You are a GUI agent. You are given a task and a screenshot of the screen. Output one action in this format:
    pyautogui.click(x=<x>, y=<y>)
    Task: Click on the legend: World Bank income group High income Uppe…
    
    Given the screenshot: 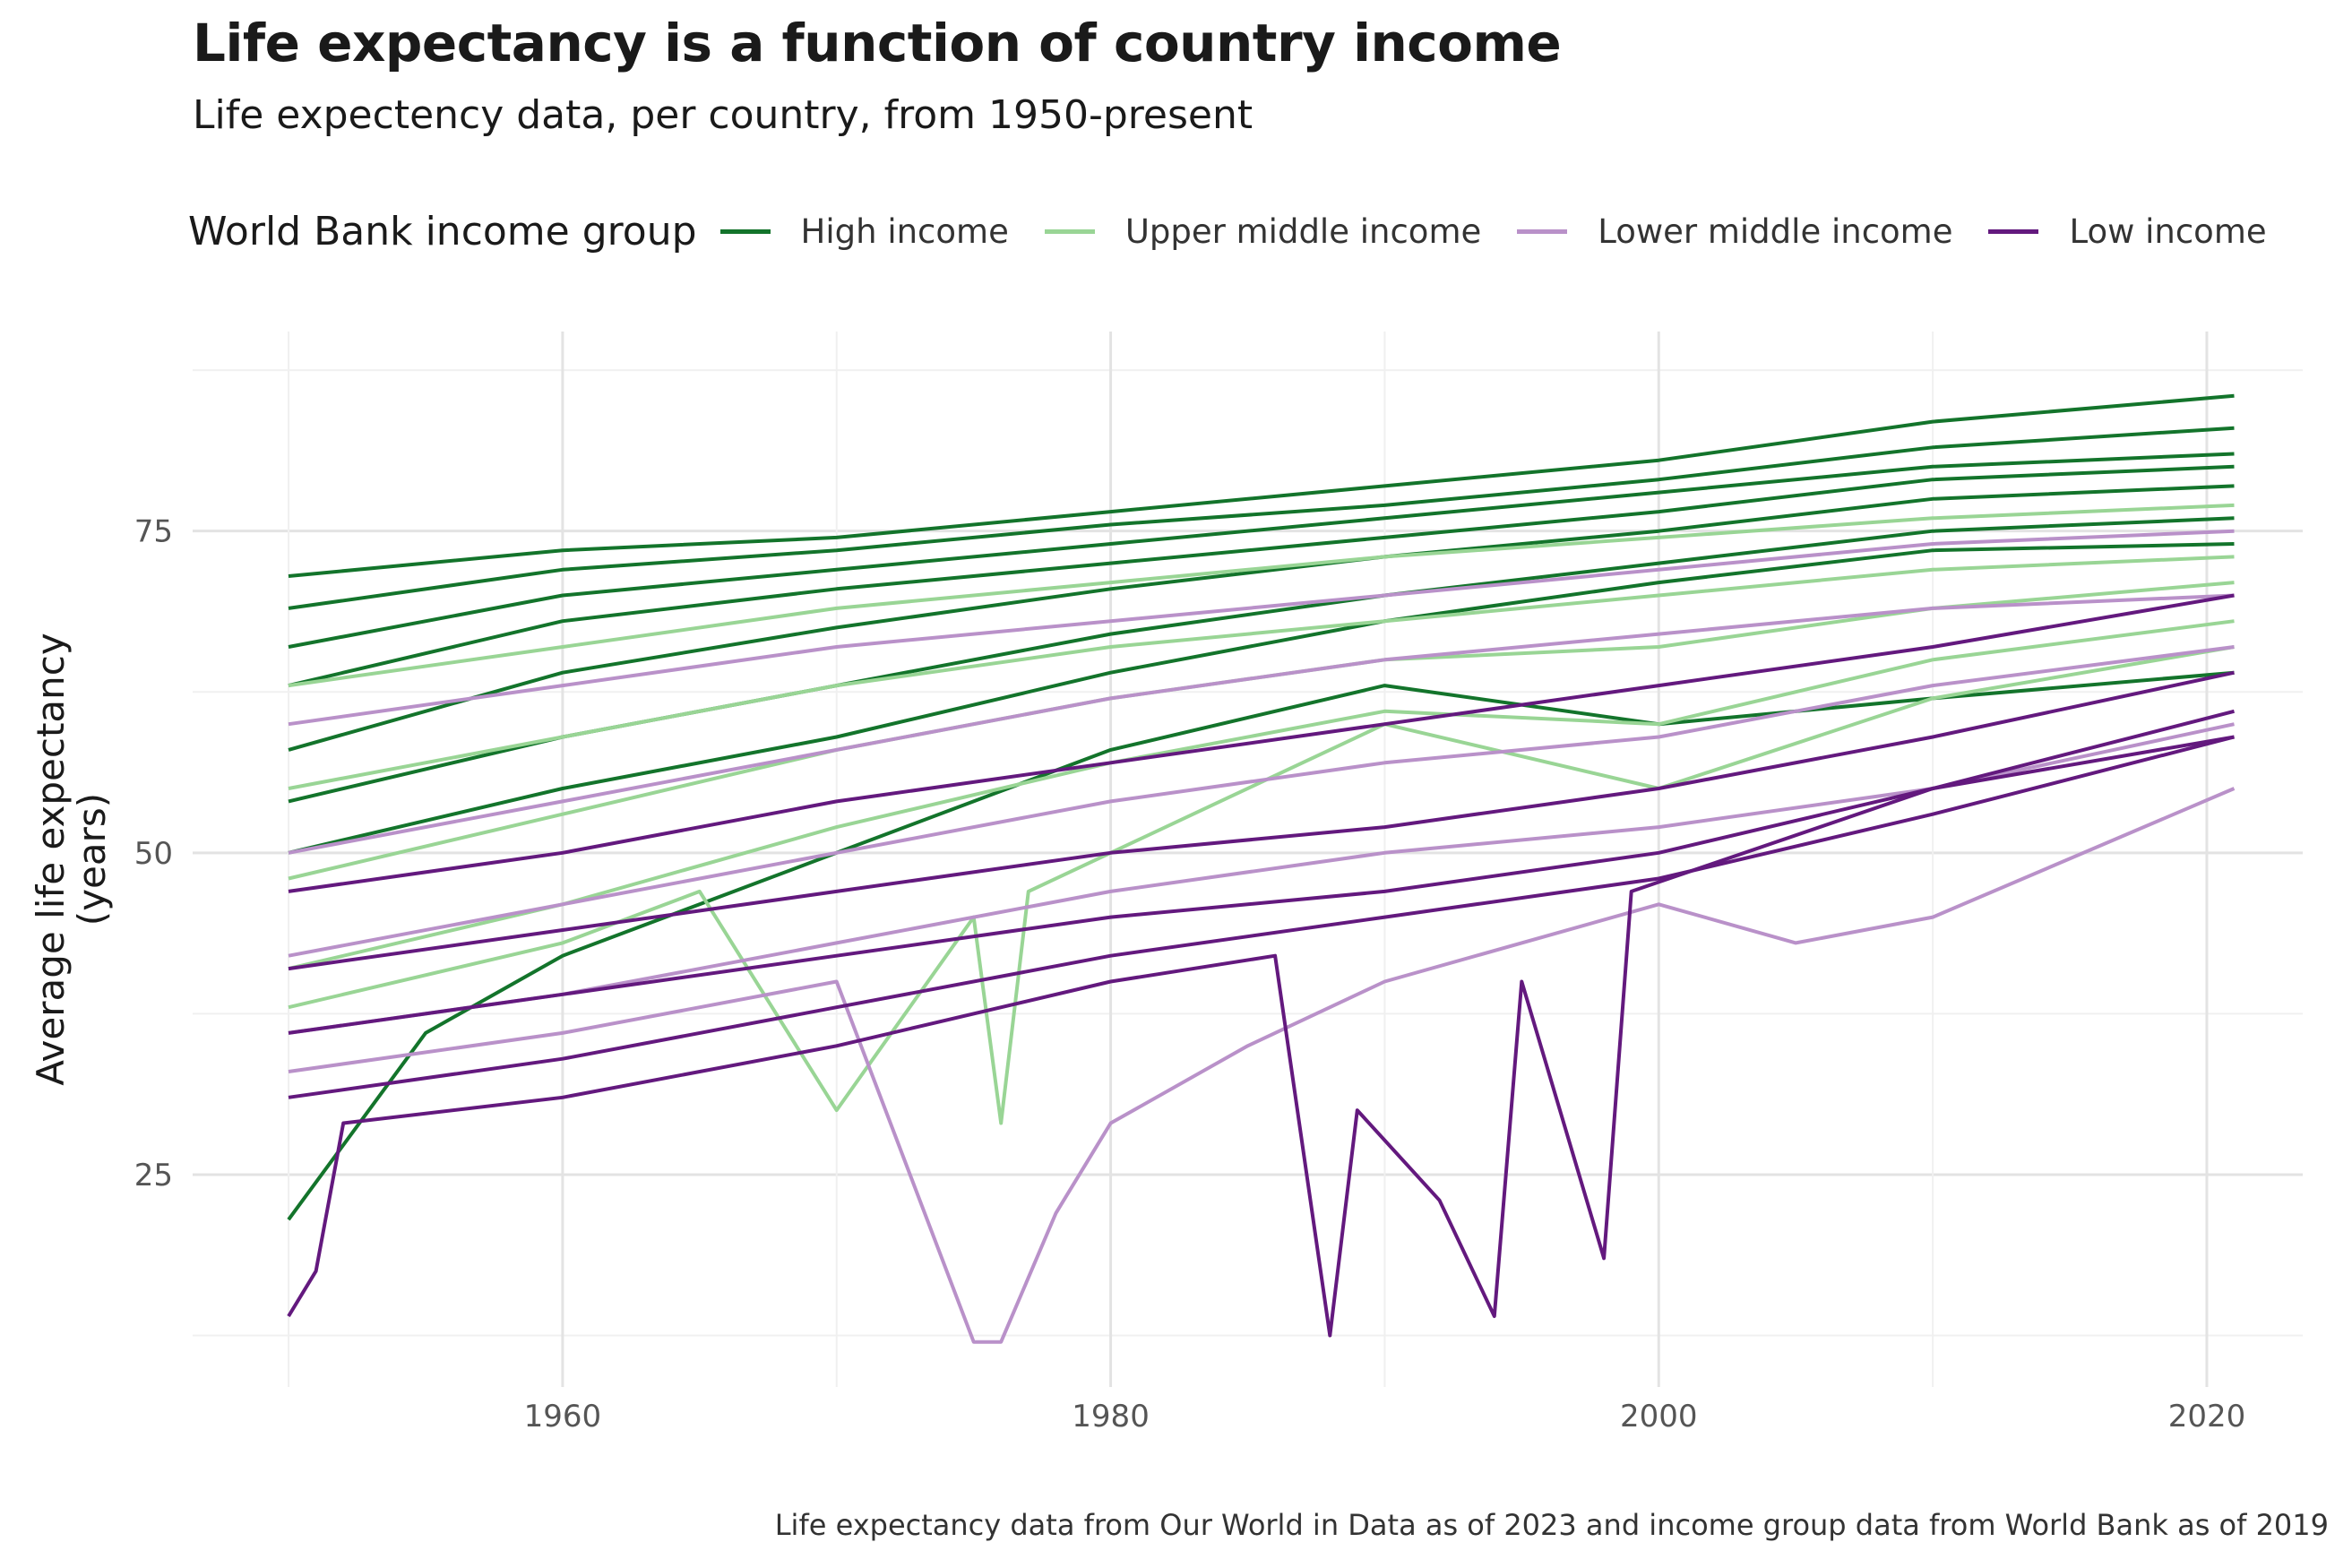 What is the action you would take?
    pyautogui.click(x=1245, y=231)
    